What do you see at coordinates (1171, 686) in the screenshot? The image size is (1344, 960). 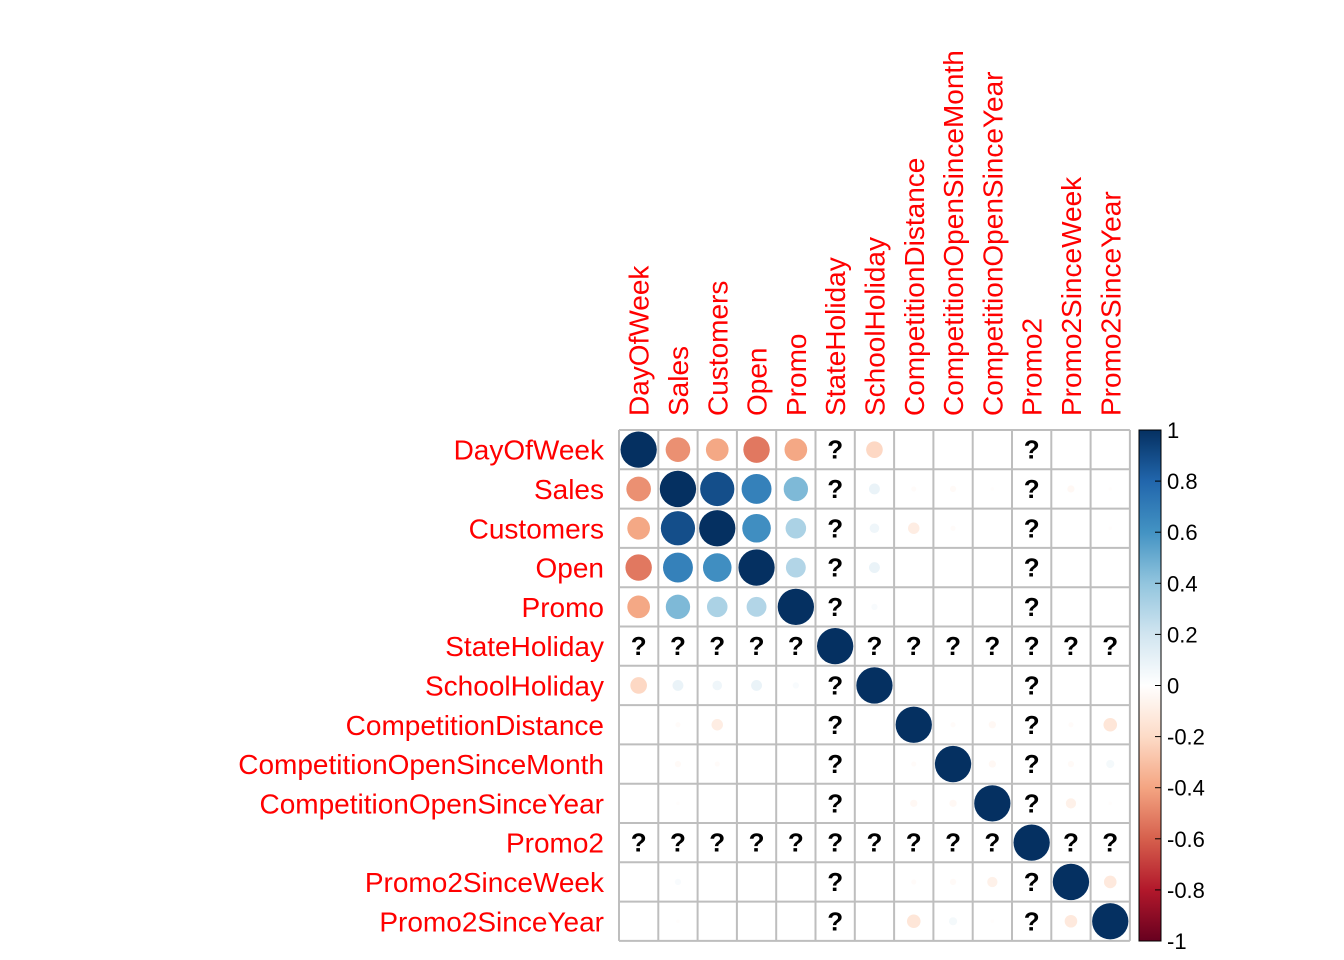 I see `colorbar-legend: 1 0.8 0.6 0.4 0.2 0 -0.2 -0.4 -0.6 -0.8 -1` at bounding box center [1171, 686].